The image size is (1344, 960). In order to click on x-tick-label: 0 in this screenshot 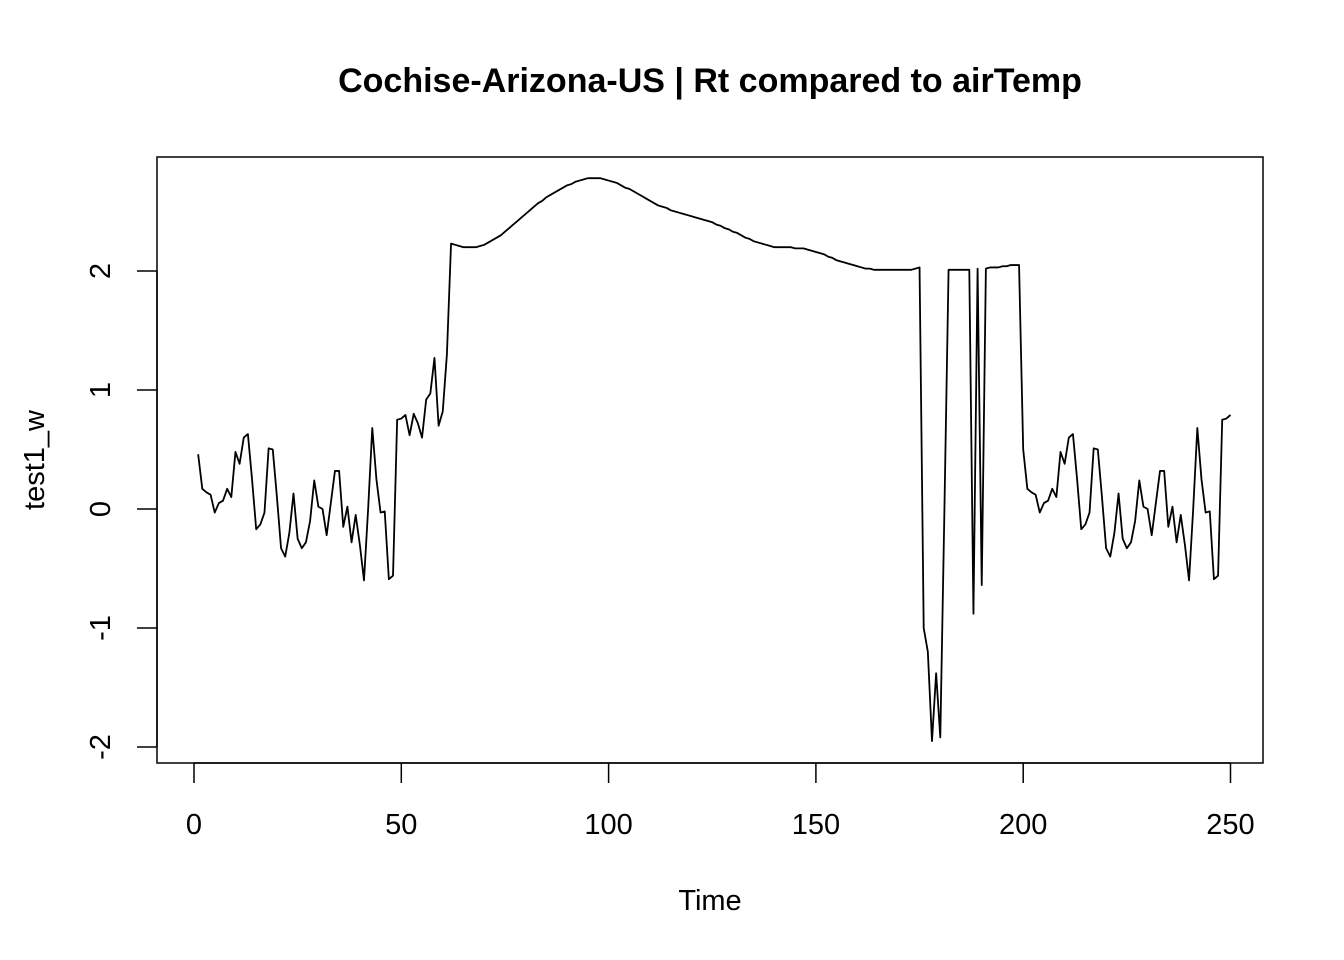, I will do `click(194, 825)`.